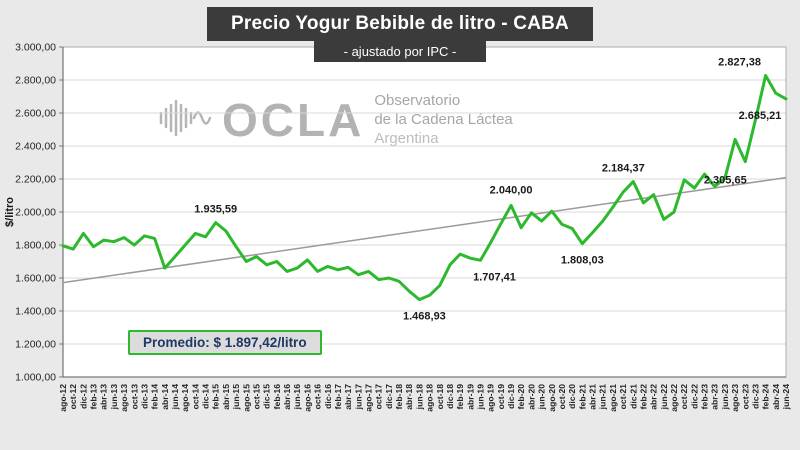 The image size is (800, 450). Describe the element at coordinates (470, 397) in the screenshot. I see `svg-text: abr-19` at that location.